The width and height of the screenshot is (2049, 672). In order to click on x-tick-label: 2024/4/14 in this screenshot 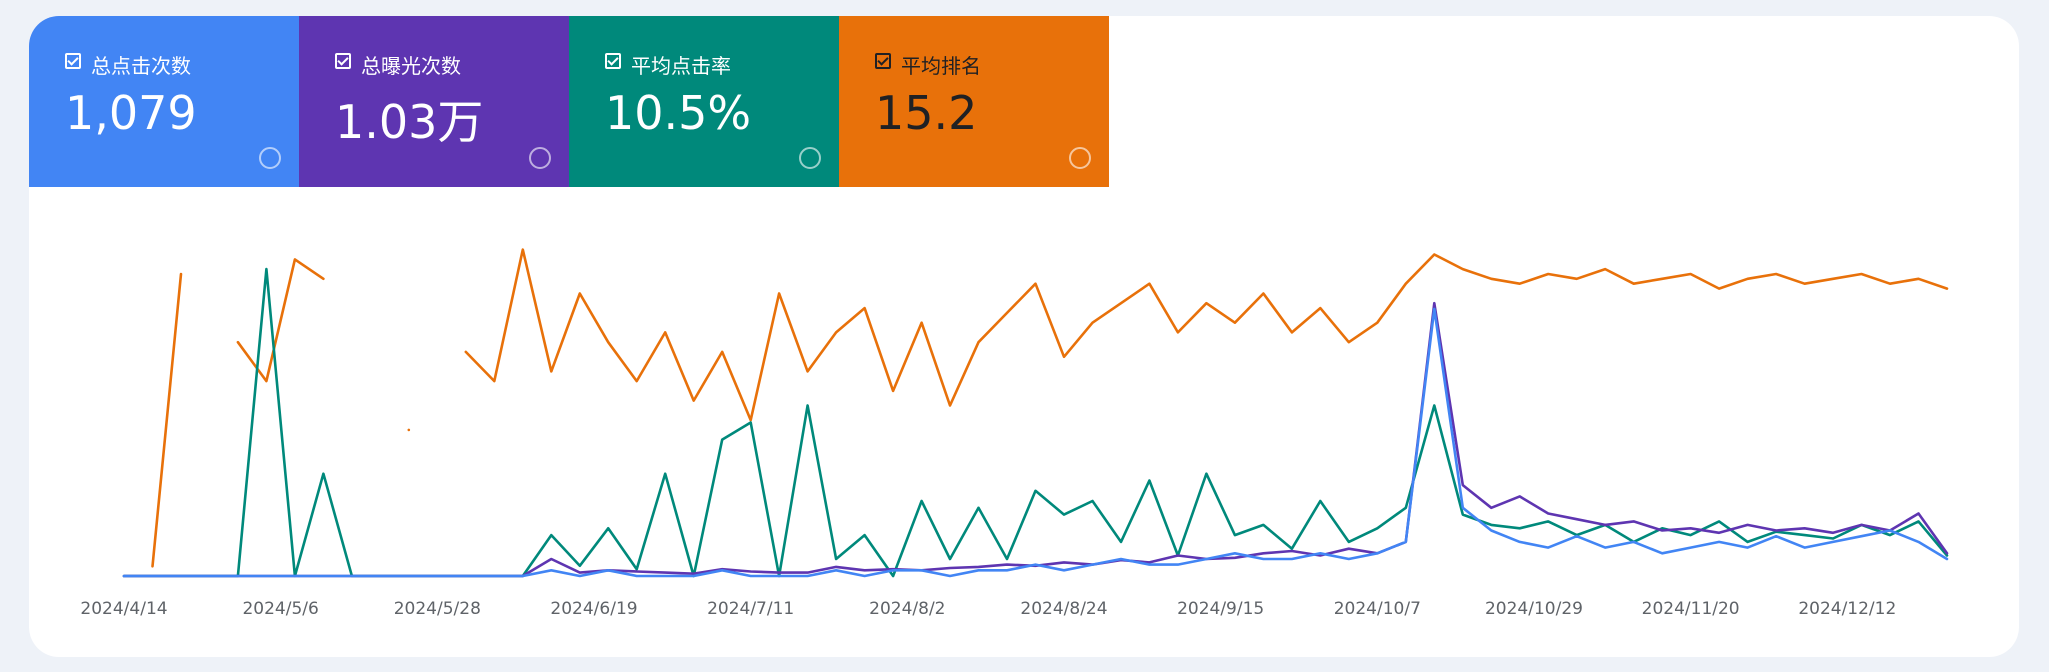, I will do `click(123, 609)`.